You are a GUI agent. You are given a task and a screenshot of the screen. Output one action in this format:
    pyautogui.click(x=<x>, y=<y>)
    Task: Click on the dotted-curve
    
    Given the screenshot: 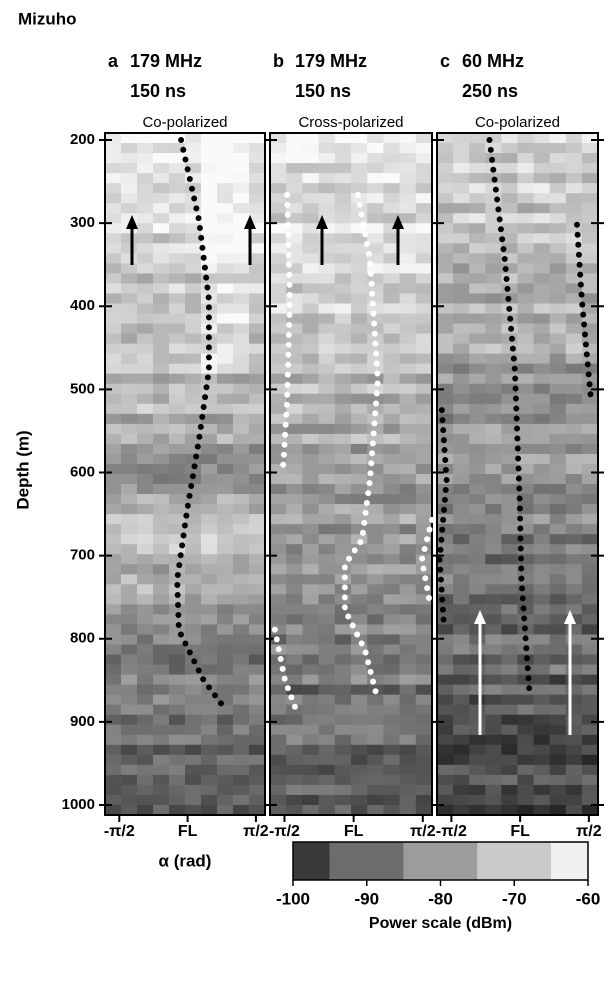 What is the action you would take?
    pyautogui.click(x=286, y=330)
    